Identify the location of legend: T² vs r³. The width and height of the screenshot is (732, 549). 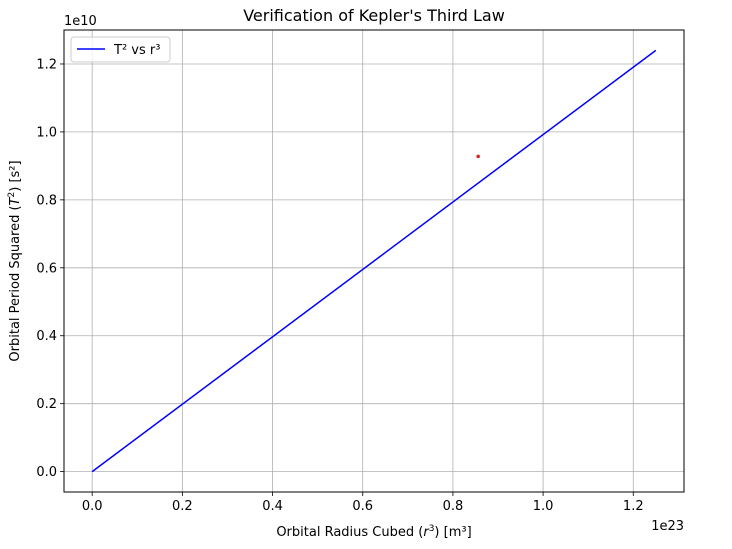
(120, 49).